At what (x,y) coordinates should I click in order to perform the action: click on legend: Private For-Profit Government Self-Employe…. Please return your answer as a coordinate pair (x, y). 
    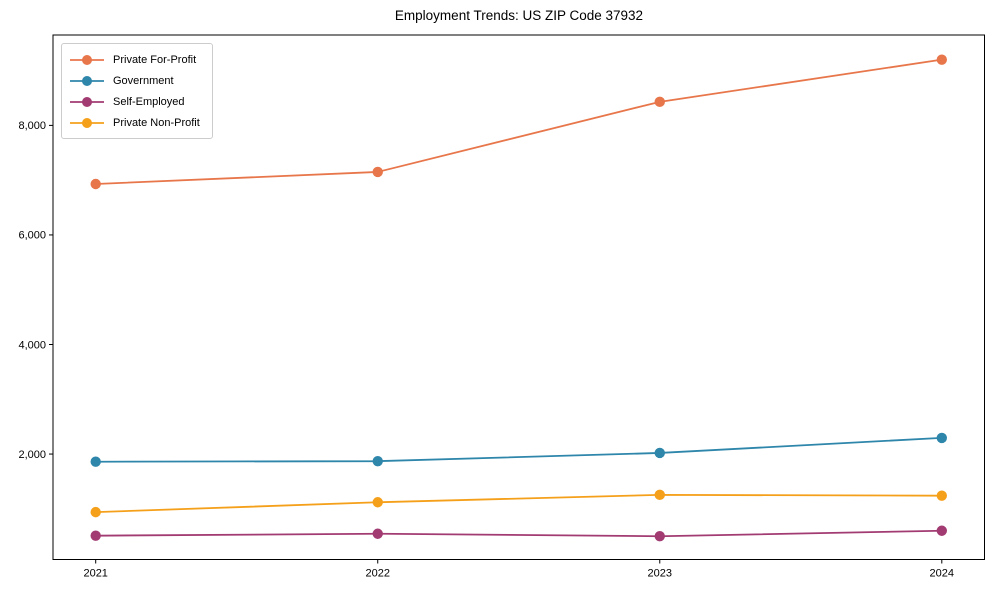
    Looking at the image, I should click on (137, 91).